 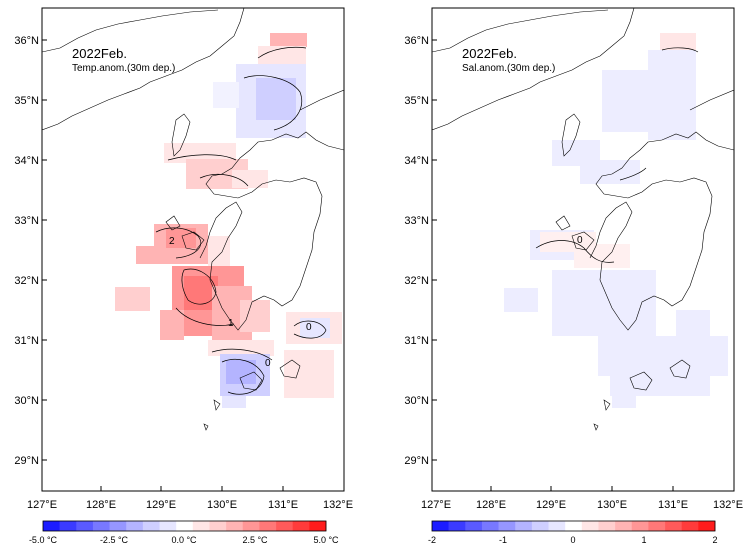 I want to click on temp-title-line2: Temp.anom.(30m dep.), so click(x=123, y=68).